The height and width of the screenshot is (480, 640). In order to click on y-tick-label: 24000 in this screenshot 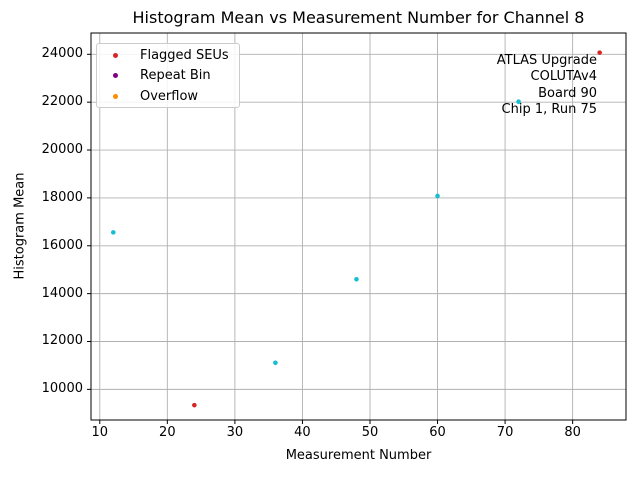, I will do `click(62, 54)`.